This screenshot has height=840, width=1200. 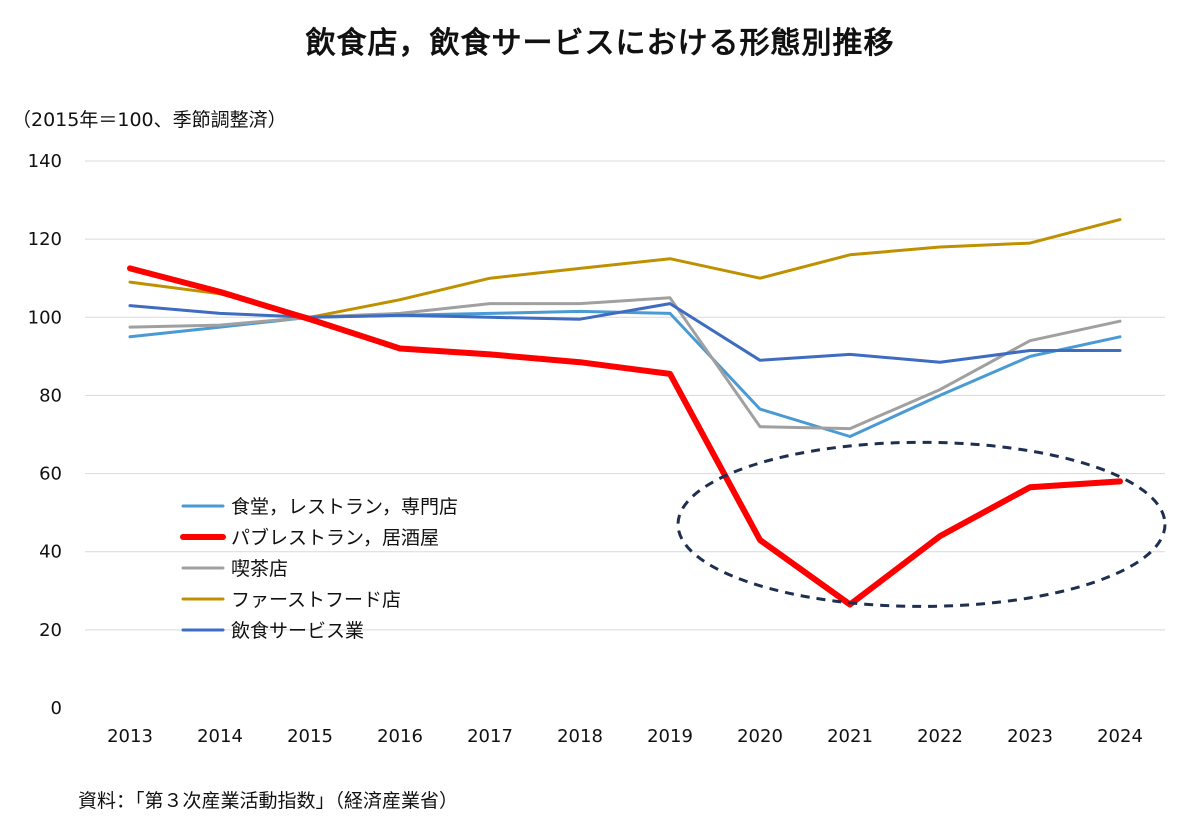 What do you see at coordinates (600, 43) in the screenshot?
I see `chart-title: 飲食店，飲食サービスにおける形態別推移` at bounding box center [600, 43].